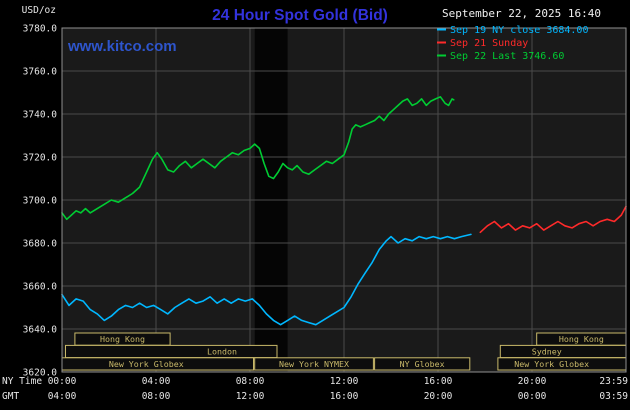 The height and width of the screenshot is (410, 630). What do you see at coordinates (438, 381) in the screenshot?
I see `x-tick-ny: 16:00` at bounding box center [438, 381].